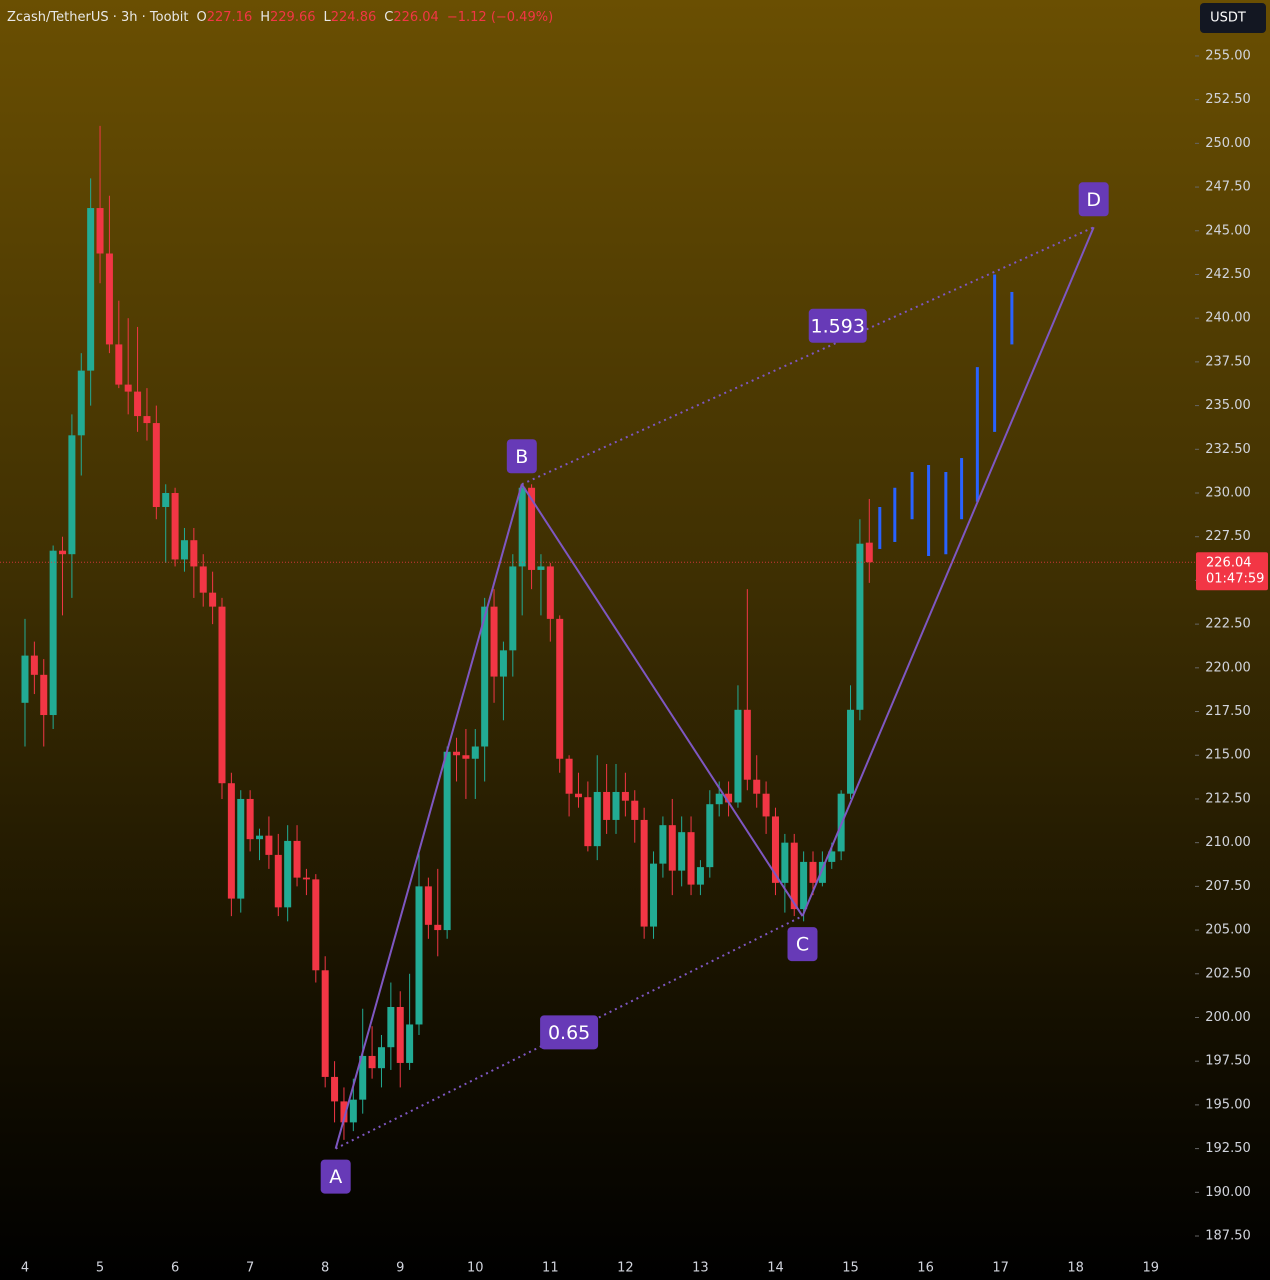 The width and height of the screenshot is (1270, 1280). What do you see at coordinates (1228, 930) in the screenshot?
I see `y-tick-label: 205.00` at bounding box center [1228, 930].